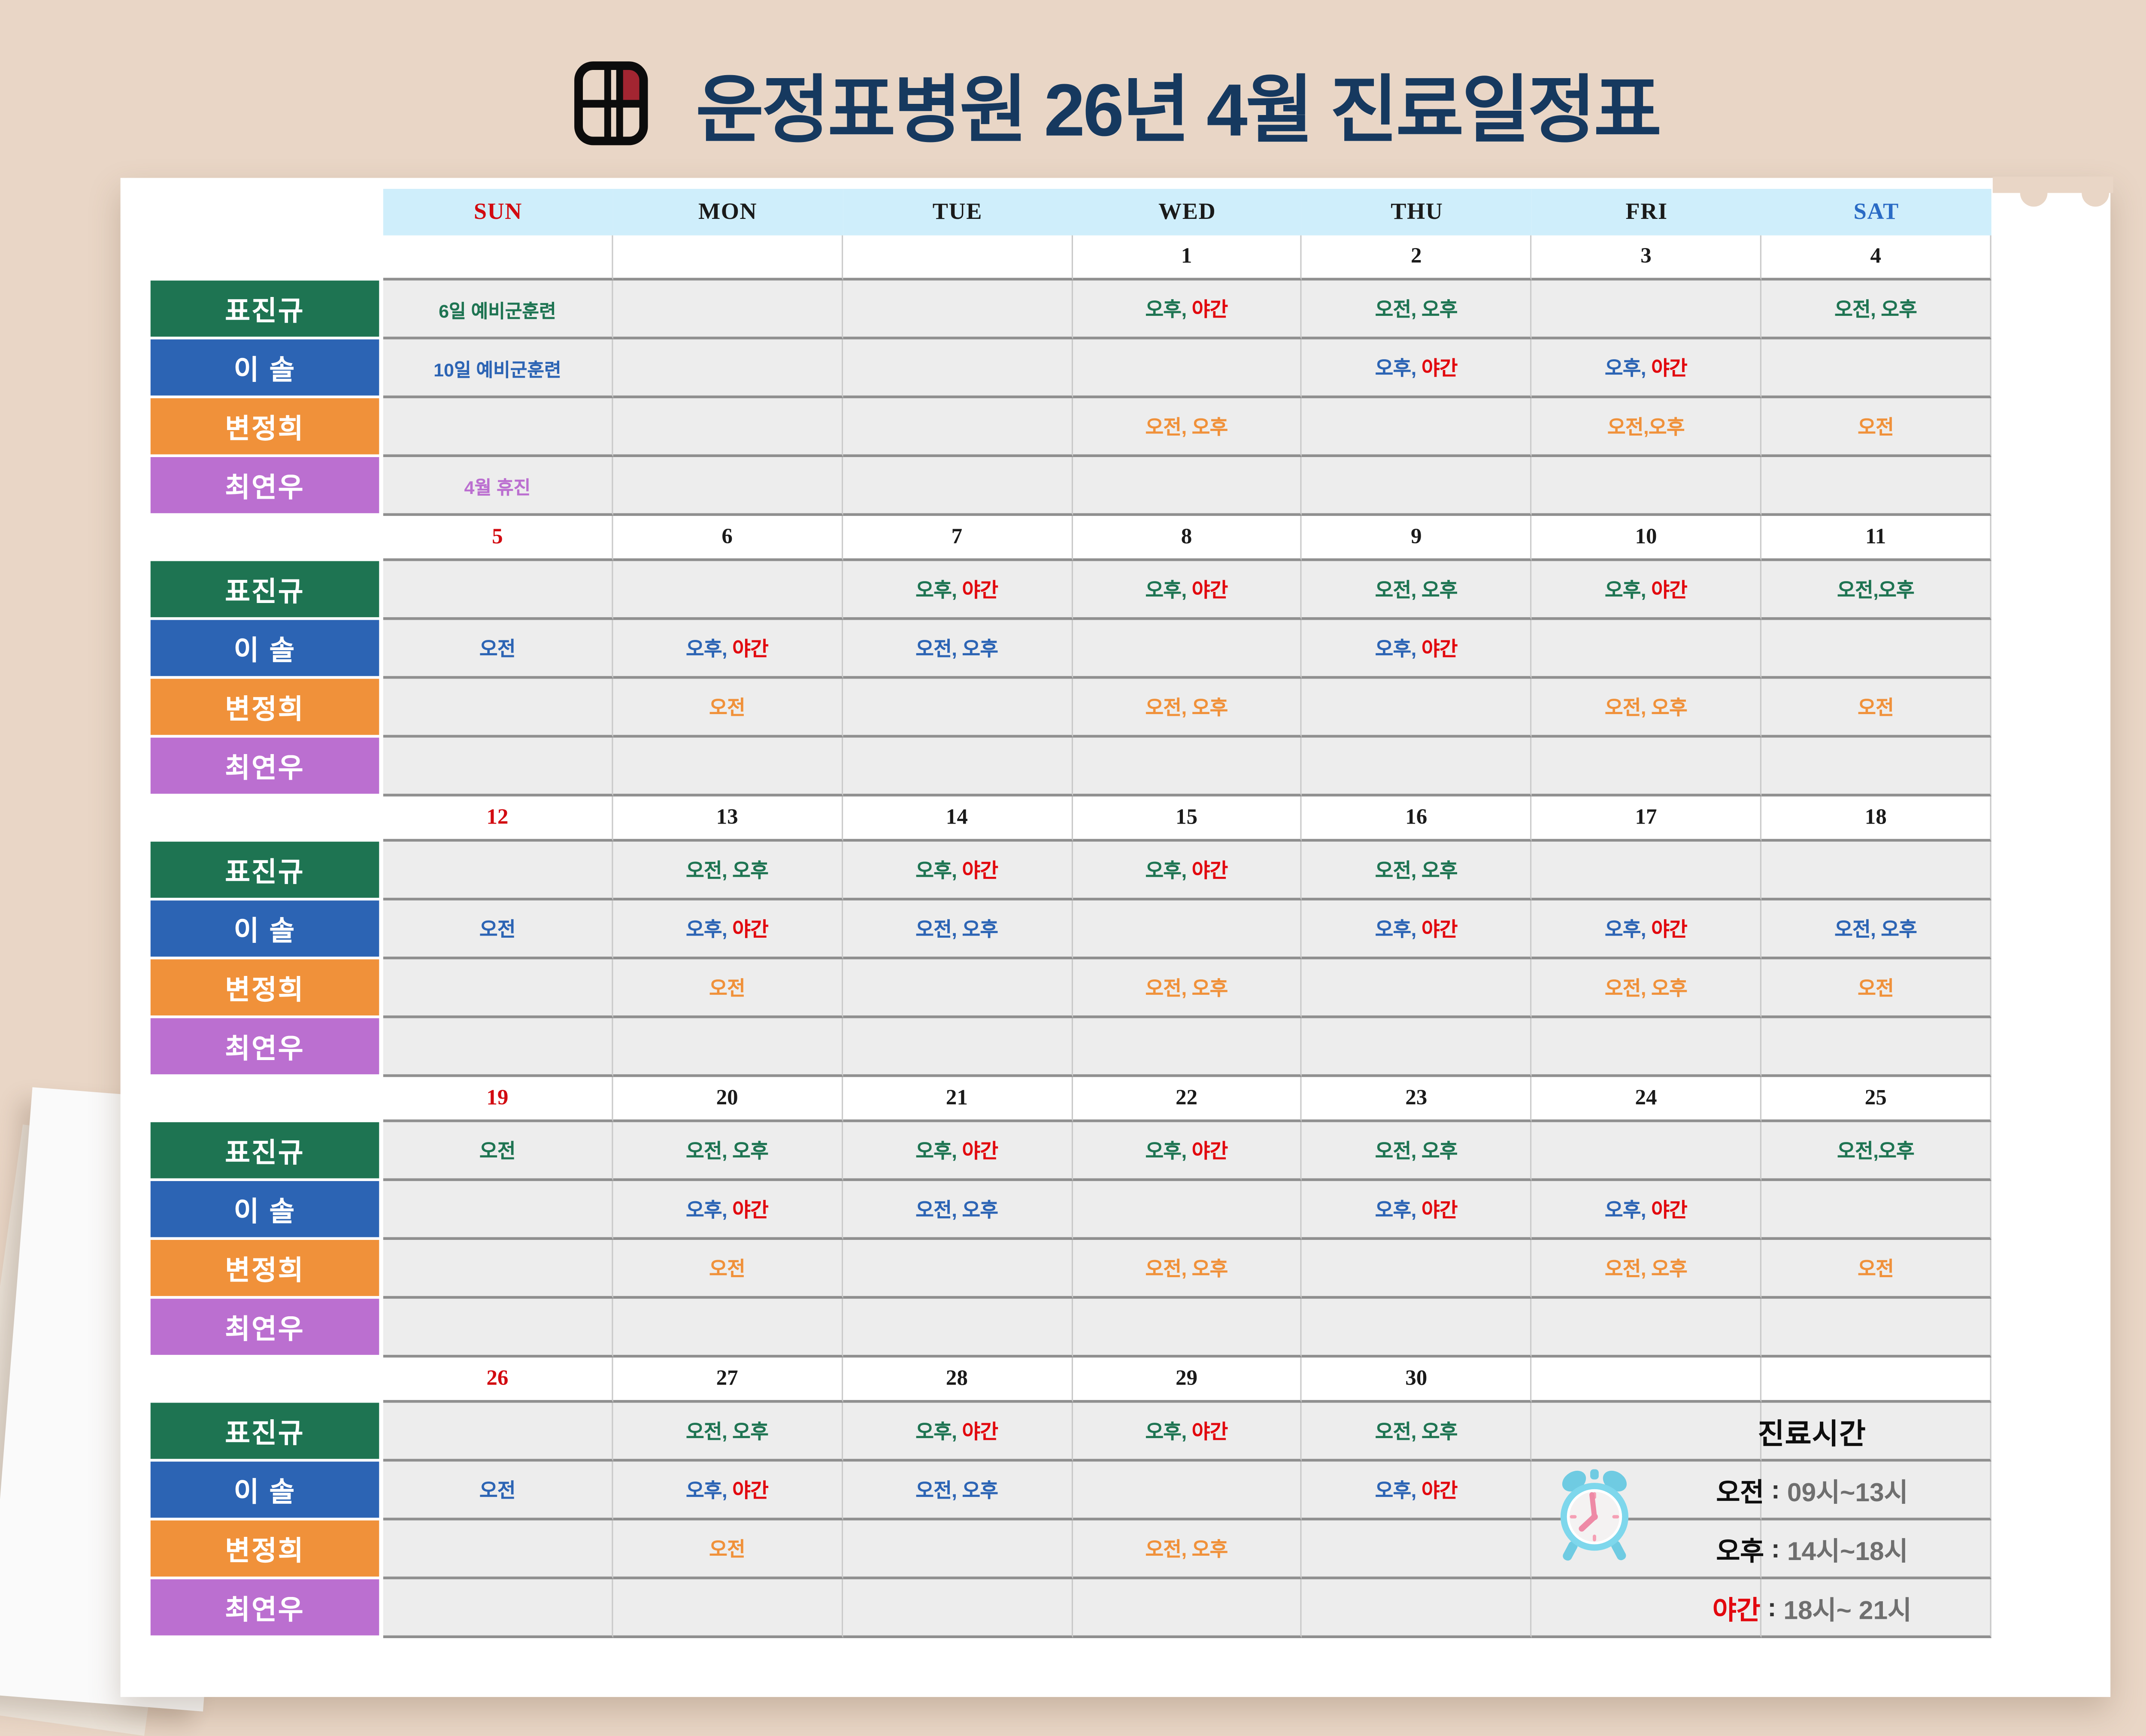  I want to click on header-spacer, so click(267, 212).